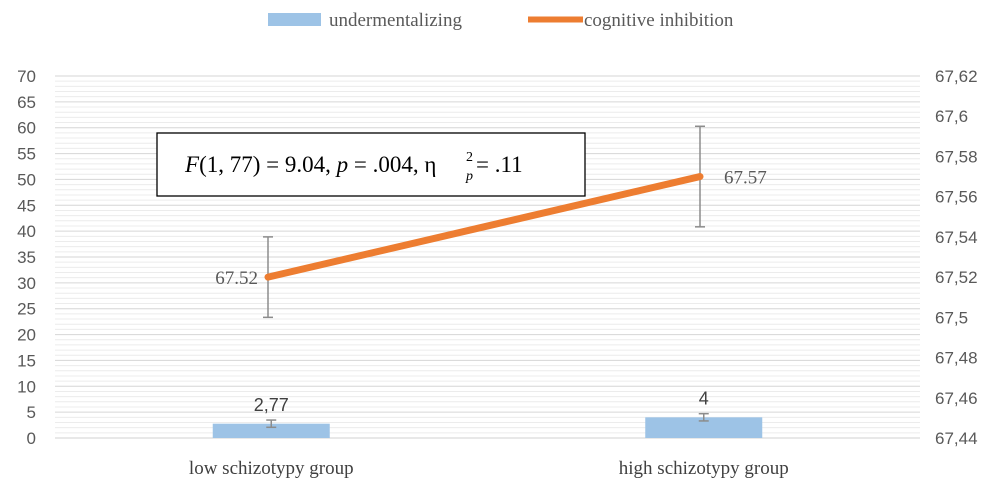 The image size is (1000, 488). What do you see at coordinates (26, 335) in the screenshot?
I see `y-left-tick-label: 20` at bounding box center [26, 335].